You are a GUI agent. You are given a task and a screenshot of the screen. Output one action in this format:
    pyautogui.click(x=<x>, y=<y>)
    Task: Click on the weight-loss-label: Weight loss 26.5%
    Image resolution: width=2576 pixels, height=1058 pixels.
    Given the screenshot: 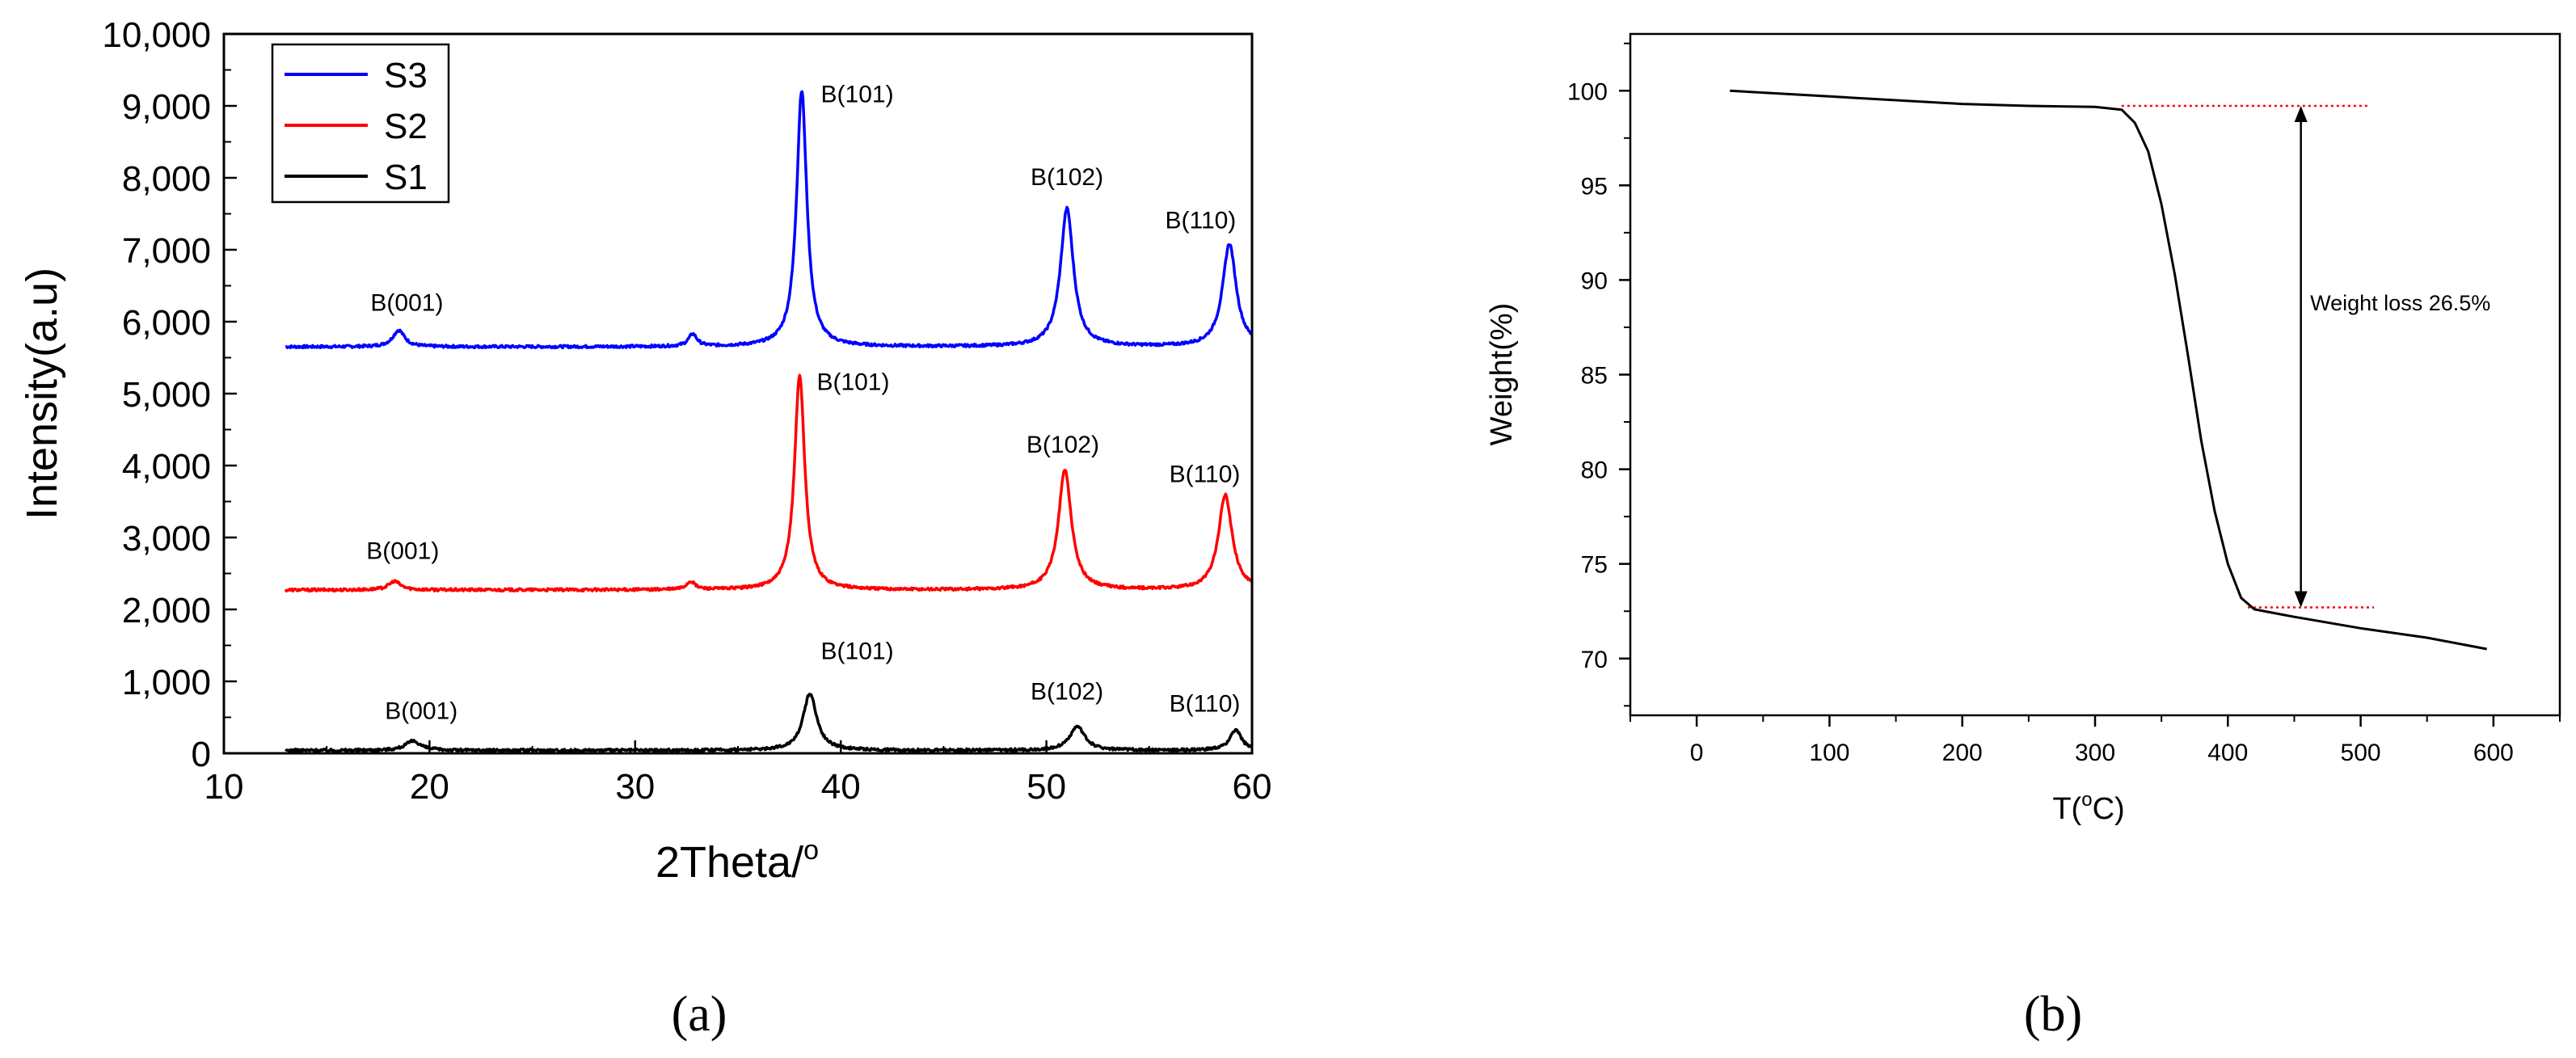 What is the action you would take?
    pyautogui.click(x=2400, y=303)
    